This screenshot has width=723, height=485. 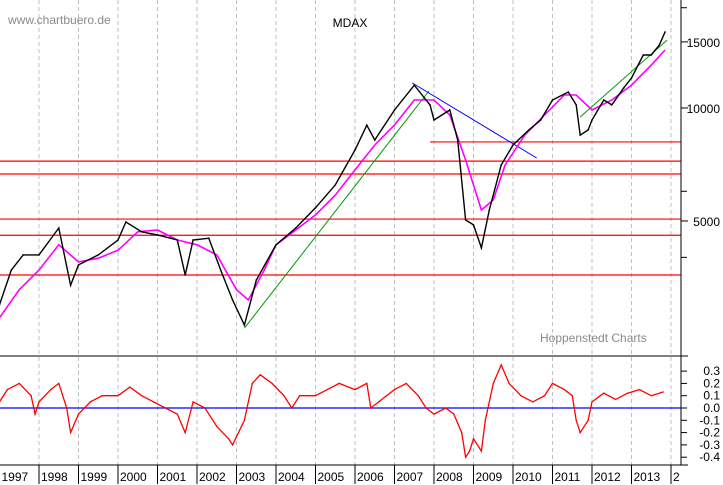 What do you see at coordinates (133, 477) in the screenshot?
I see `x-tick-label: 2000` at bounding box center [133, 477].